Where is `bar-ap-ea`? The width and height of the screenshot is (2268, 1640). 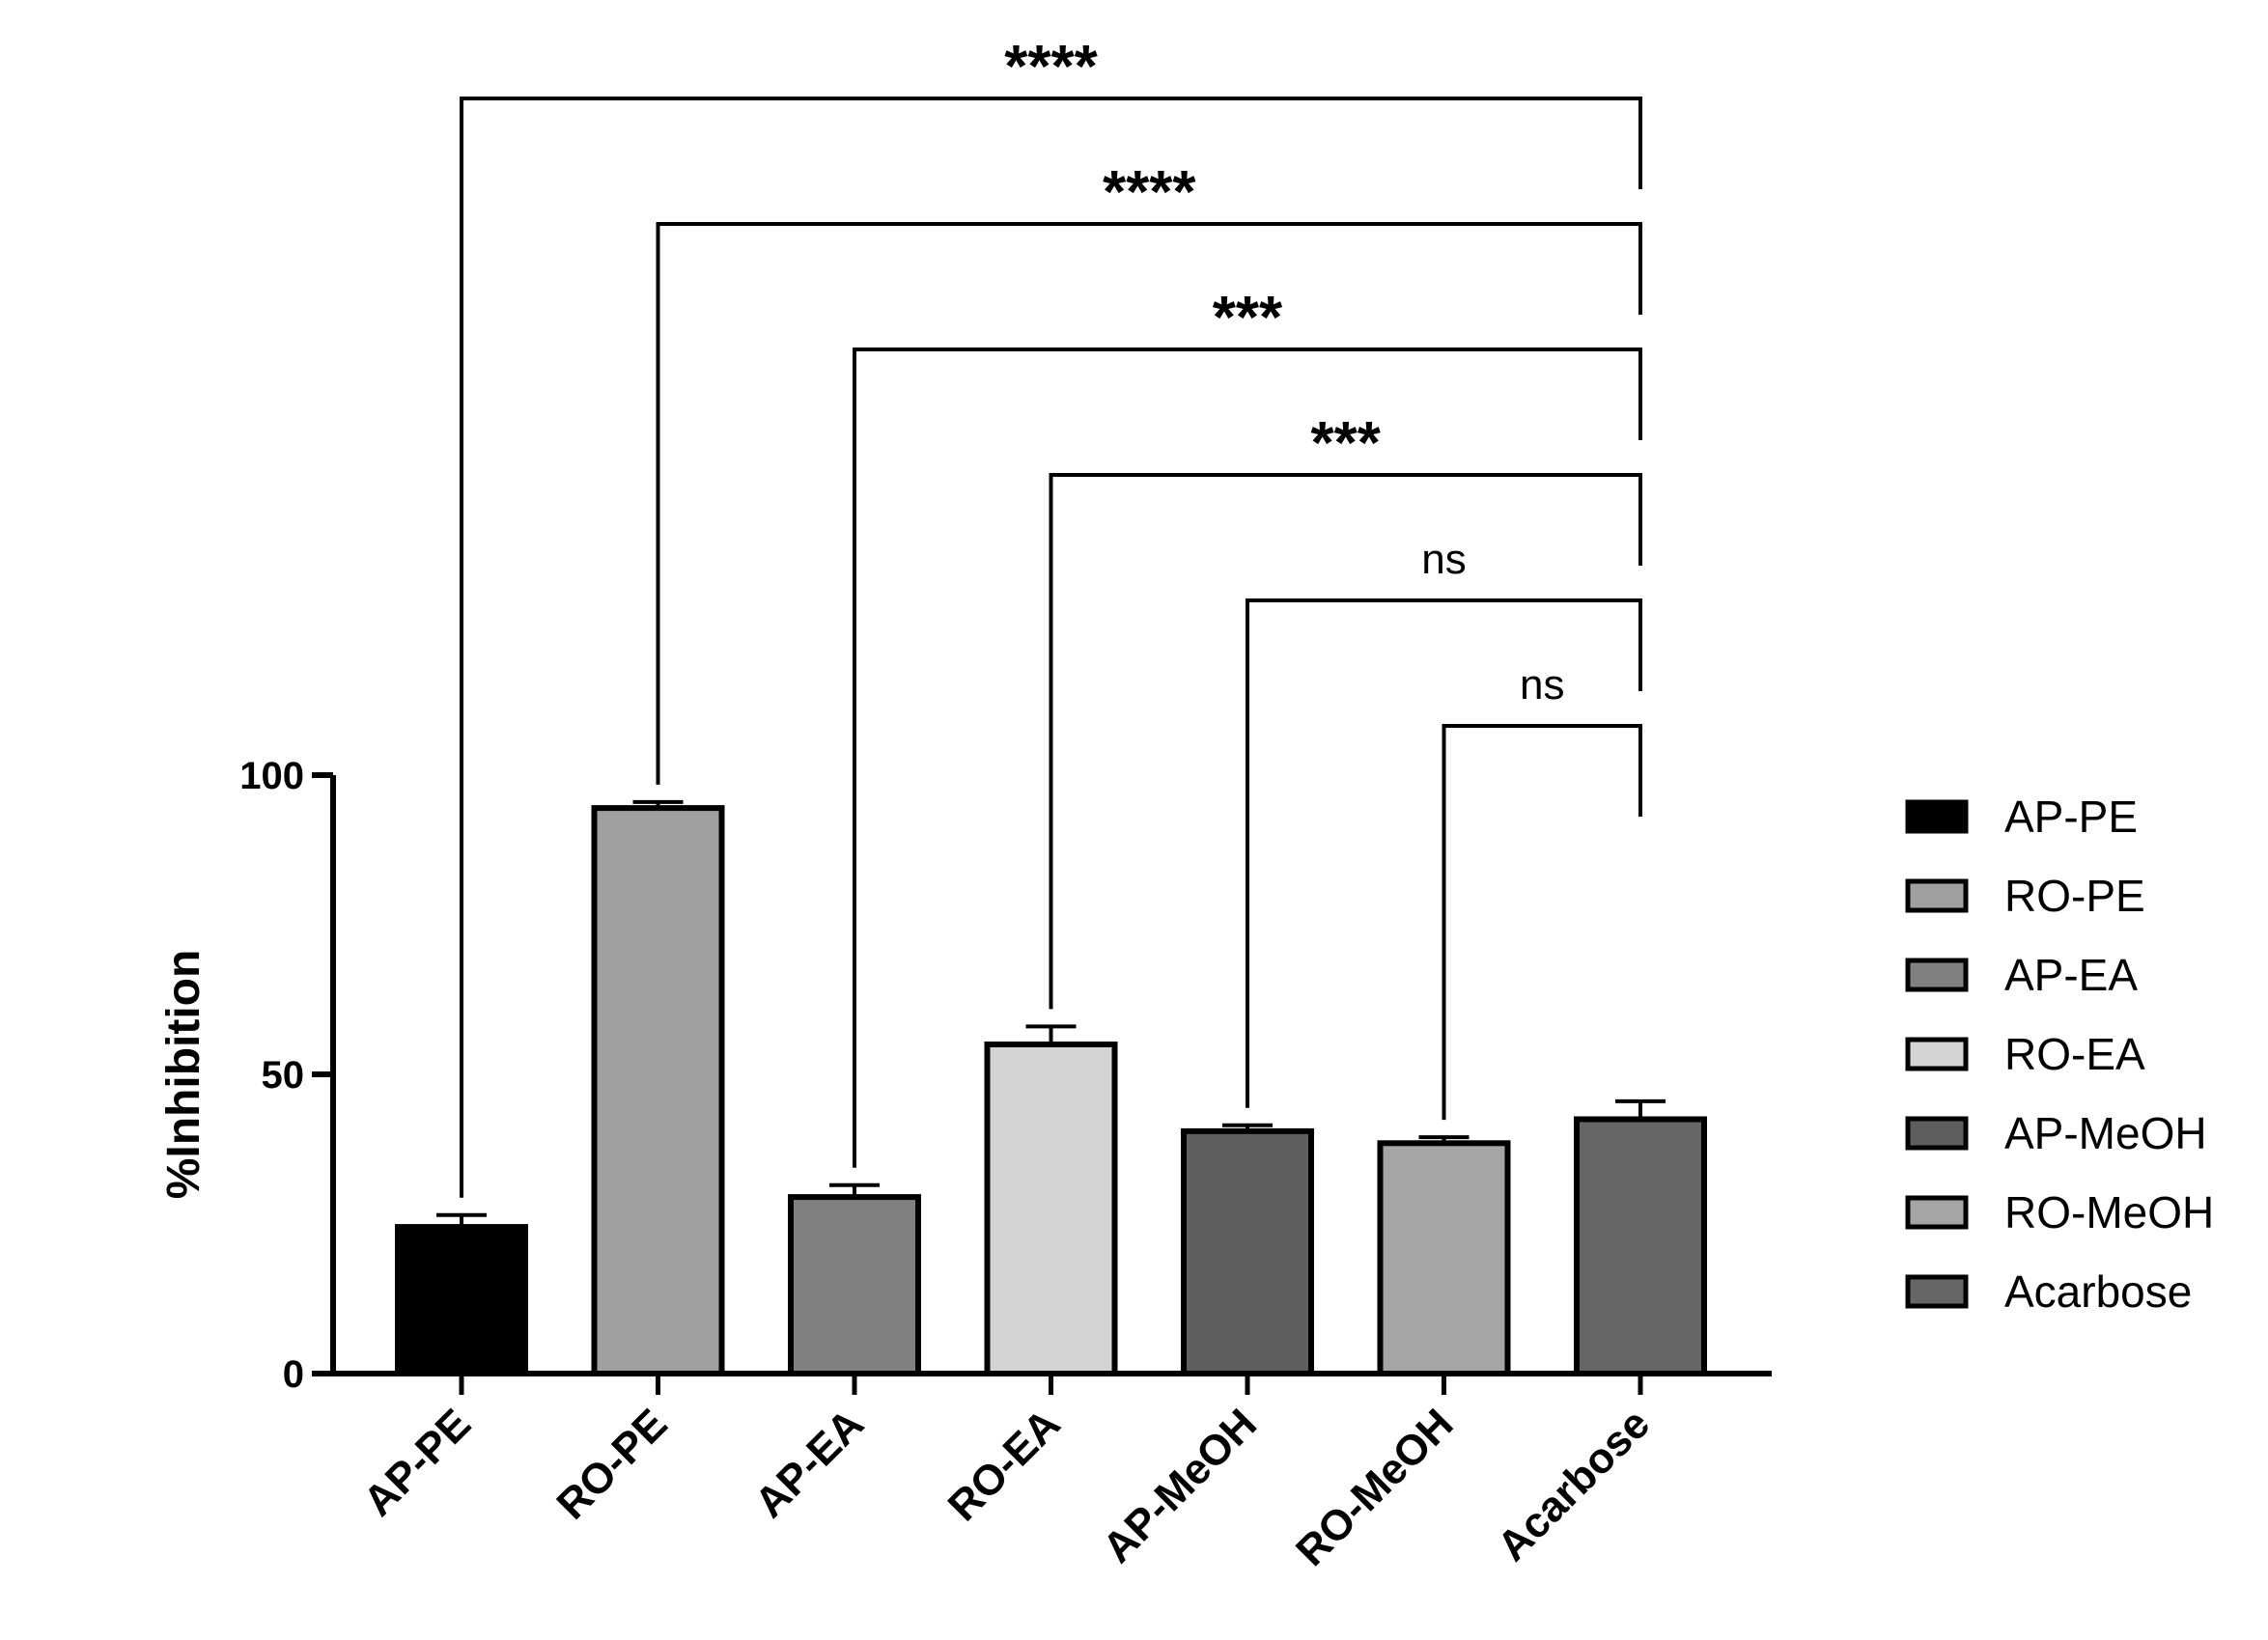 bar-ap-ea is located at coordinates (855, 1285).